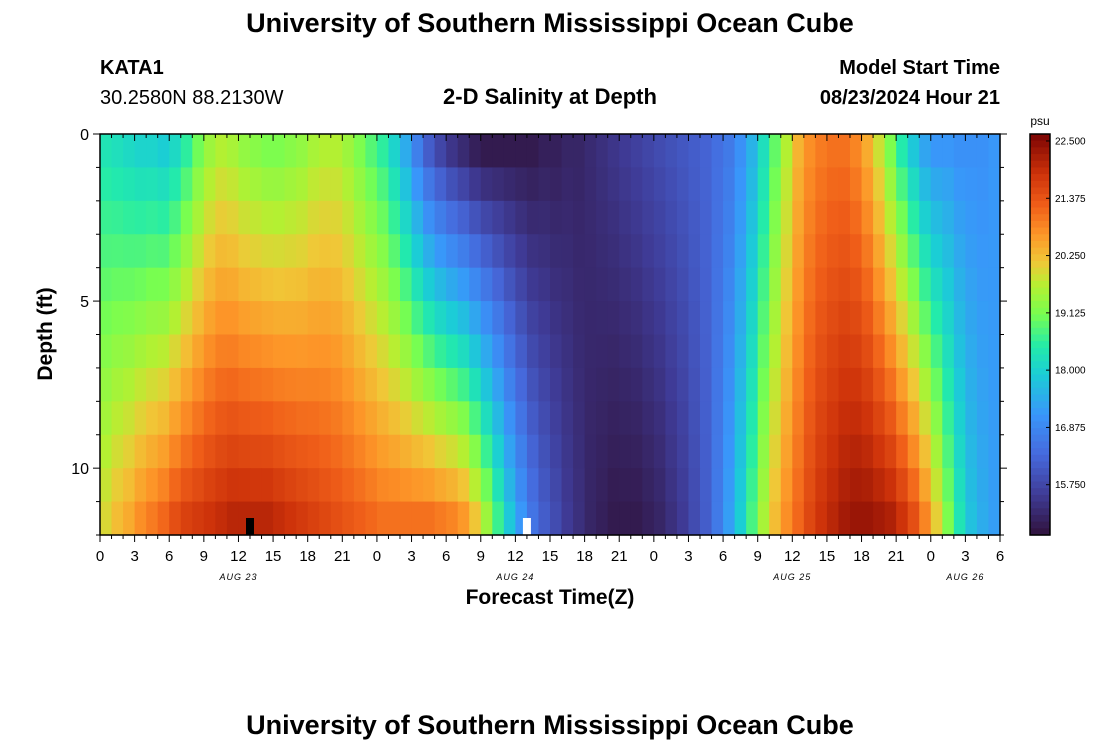  Describe the element at coordinates (791, 577) in the screenshot. I see `date-label: AUG 25` at that location.